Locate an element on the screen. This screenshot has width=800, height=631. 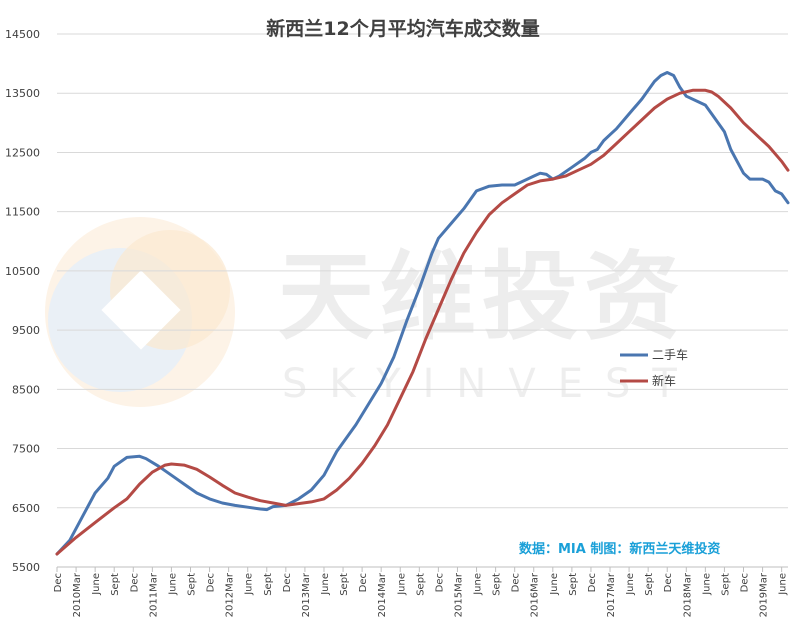
y-tick-label: 6500 is located at coordinates (26, 508).